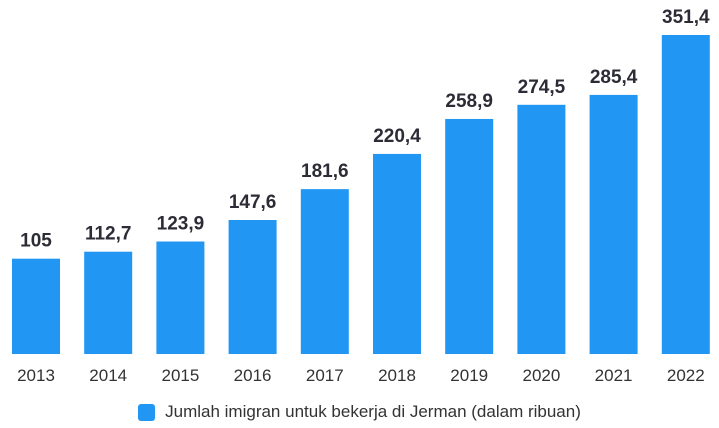 This screenshot has height=428, width=719. Describe the element at coordinates (147, 412) in the screenshot. I see `legend-swatch` at that location.